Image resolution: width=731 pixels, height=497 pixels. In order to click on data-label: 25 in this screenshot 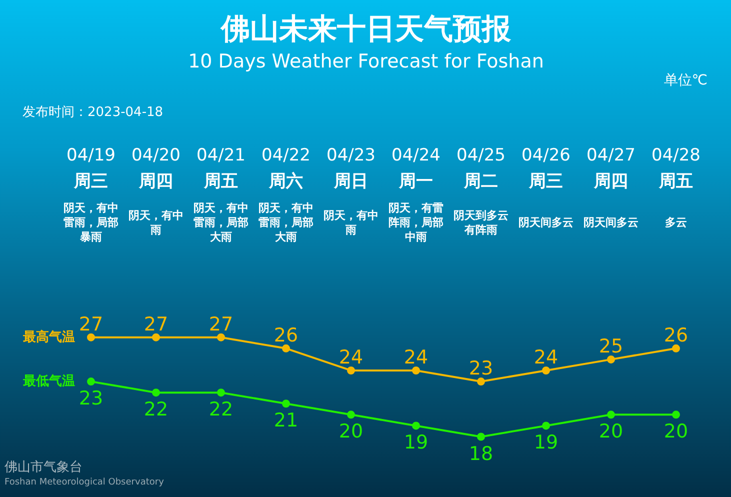, I will do `click(611, 346)`.